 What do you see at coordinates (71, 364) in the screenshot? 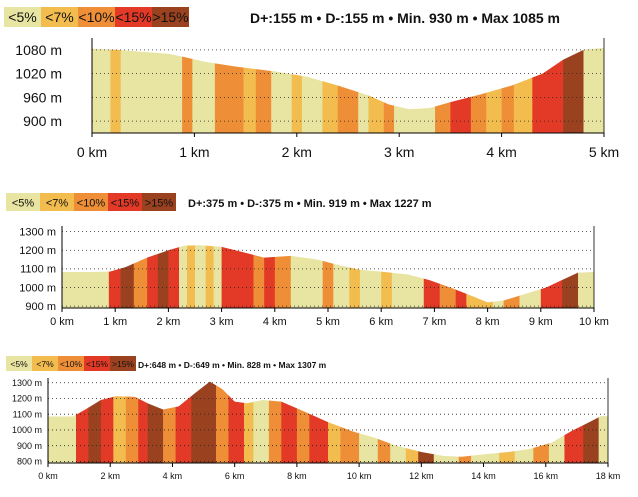
I see `legend-label-lt10: <10%` at bounding box center [71, 364].